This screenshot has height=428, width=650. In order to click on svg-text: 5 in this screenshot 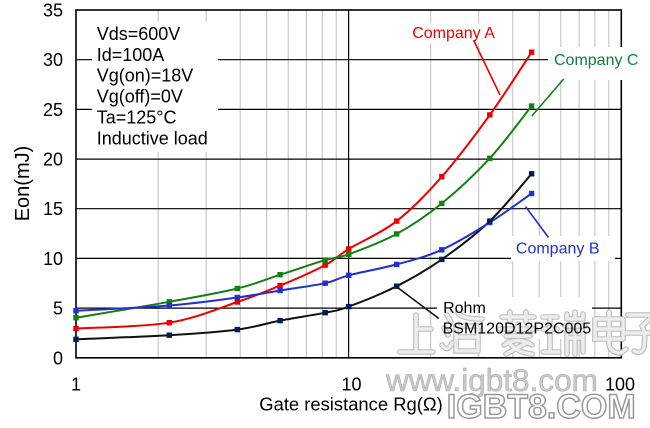, I will do `click(58, 309)`.